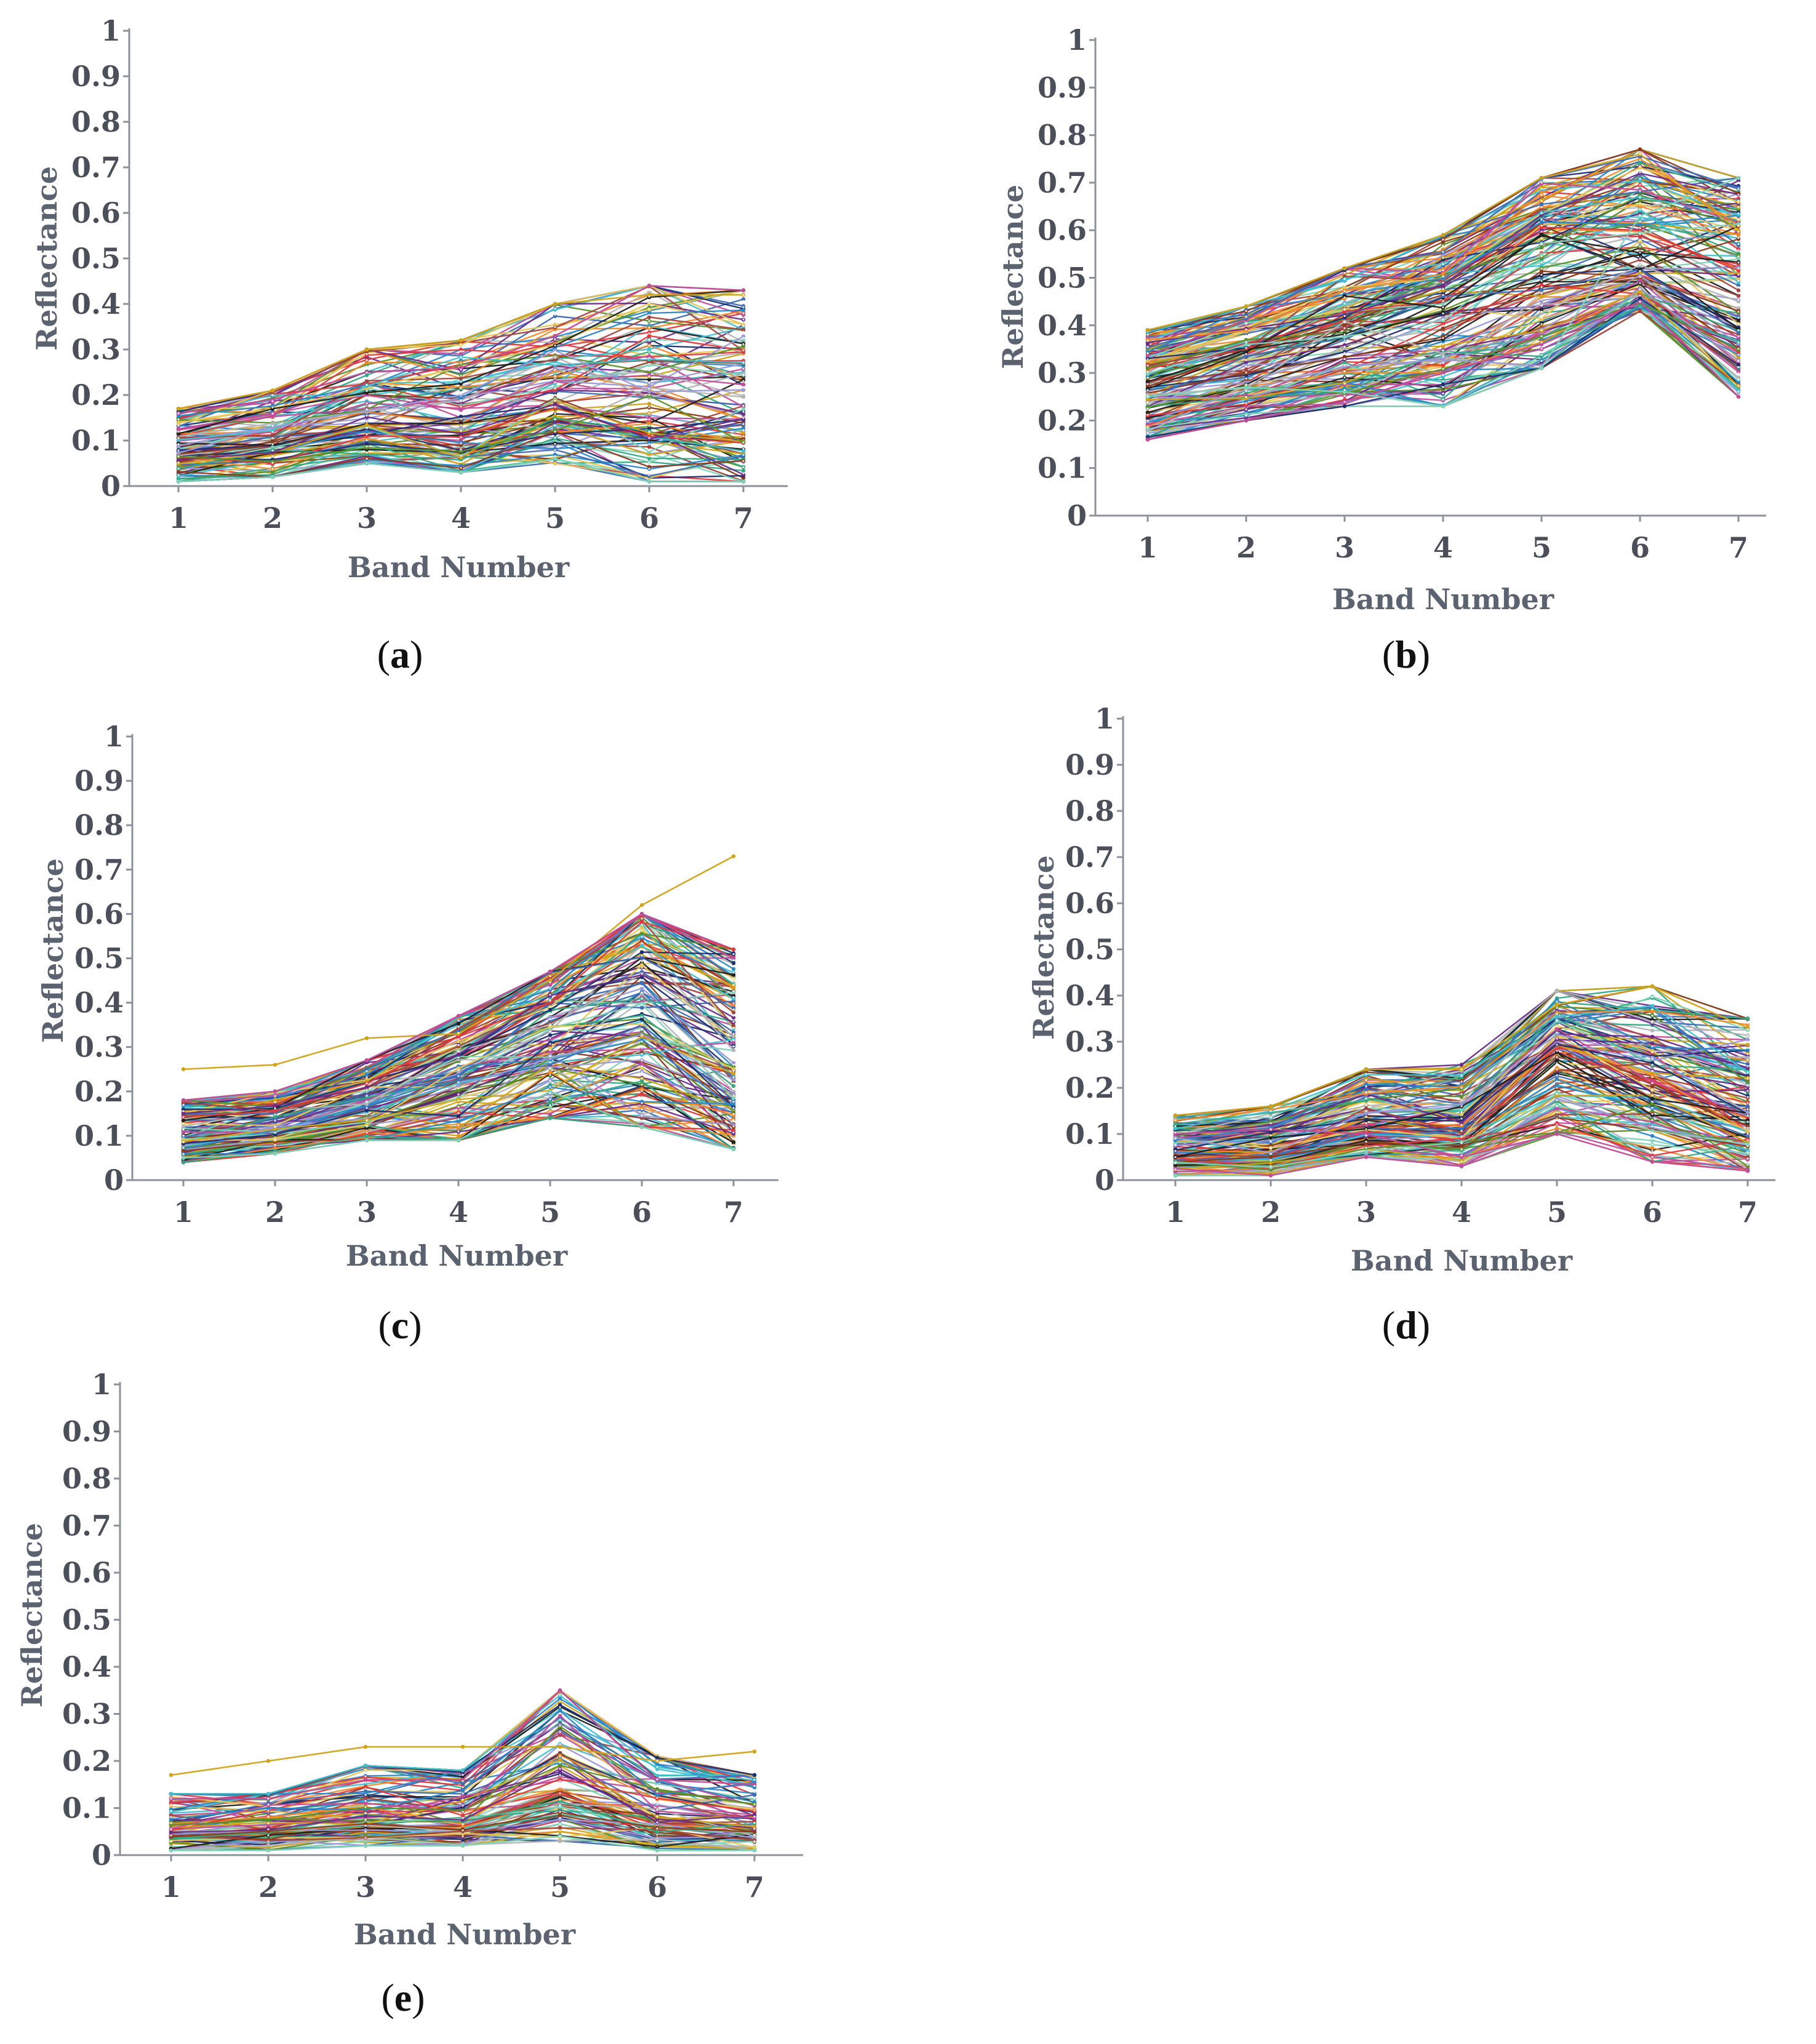  I want to click on y-tick-label: 0.7, so click(1089, 857).